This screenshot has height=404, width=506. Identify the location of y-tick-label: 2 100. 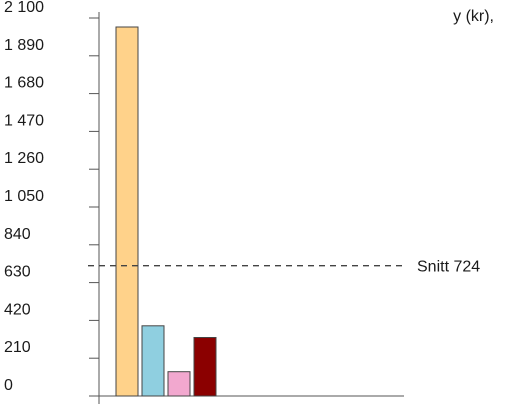
(24, 8).